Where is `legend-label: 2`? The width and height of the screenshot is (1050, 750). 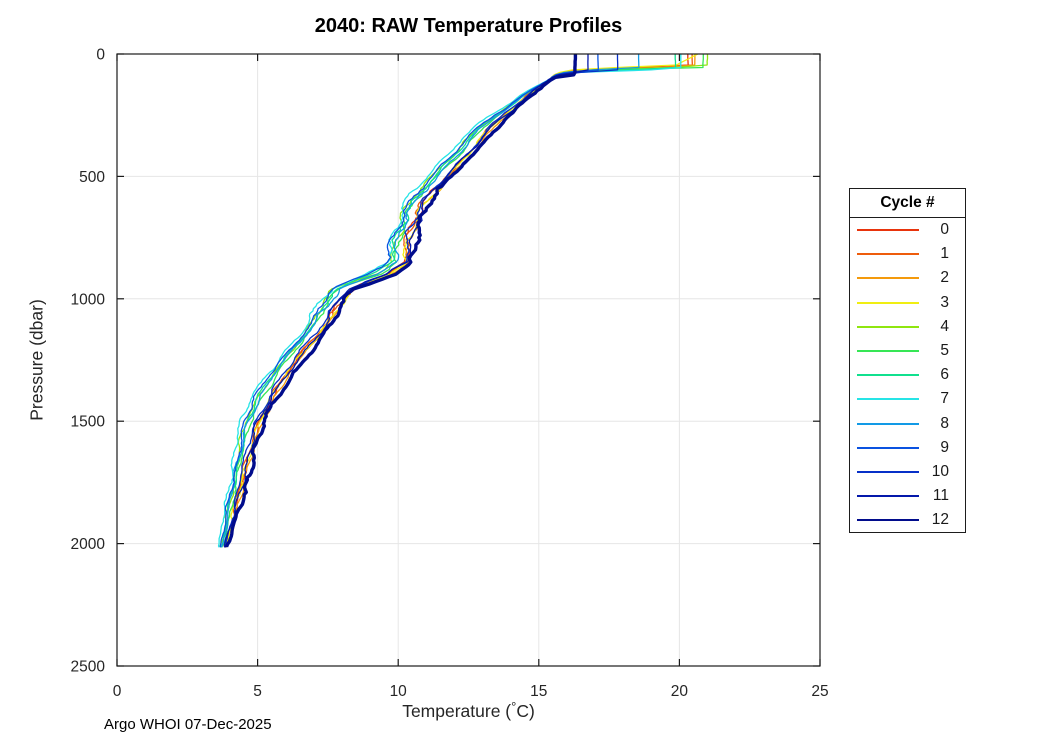
legend-label: 2 is located at coordinates (944, 278).